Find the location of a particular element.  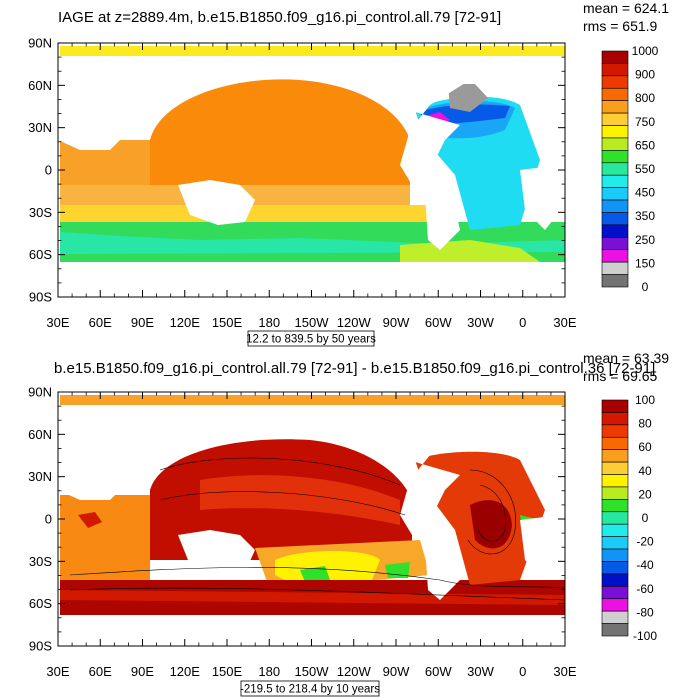

colorbar-label: 40 is located at coordinates (645, 471).